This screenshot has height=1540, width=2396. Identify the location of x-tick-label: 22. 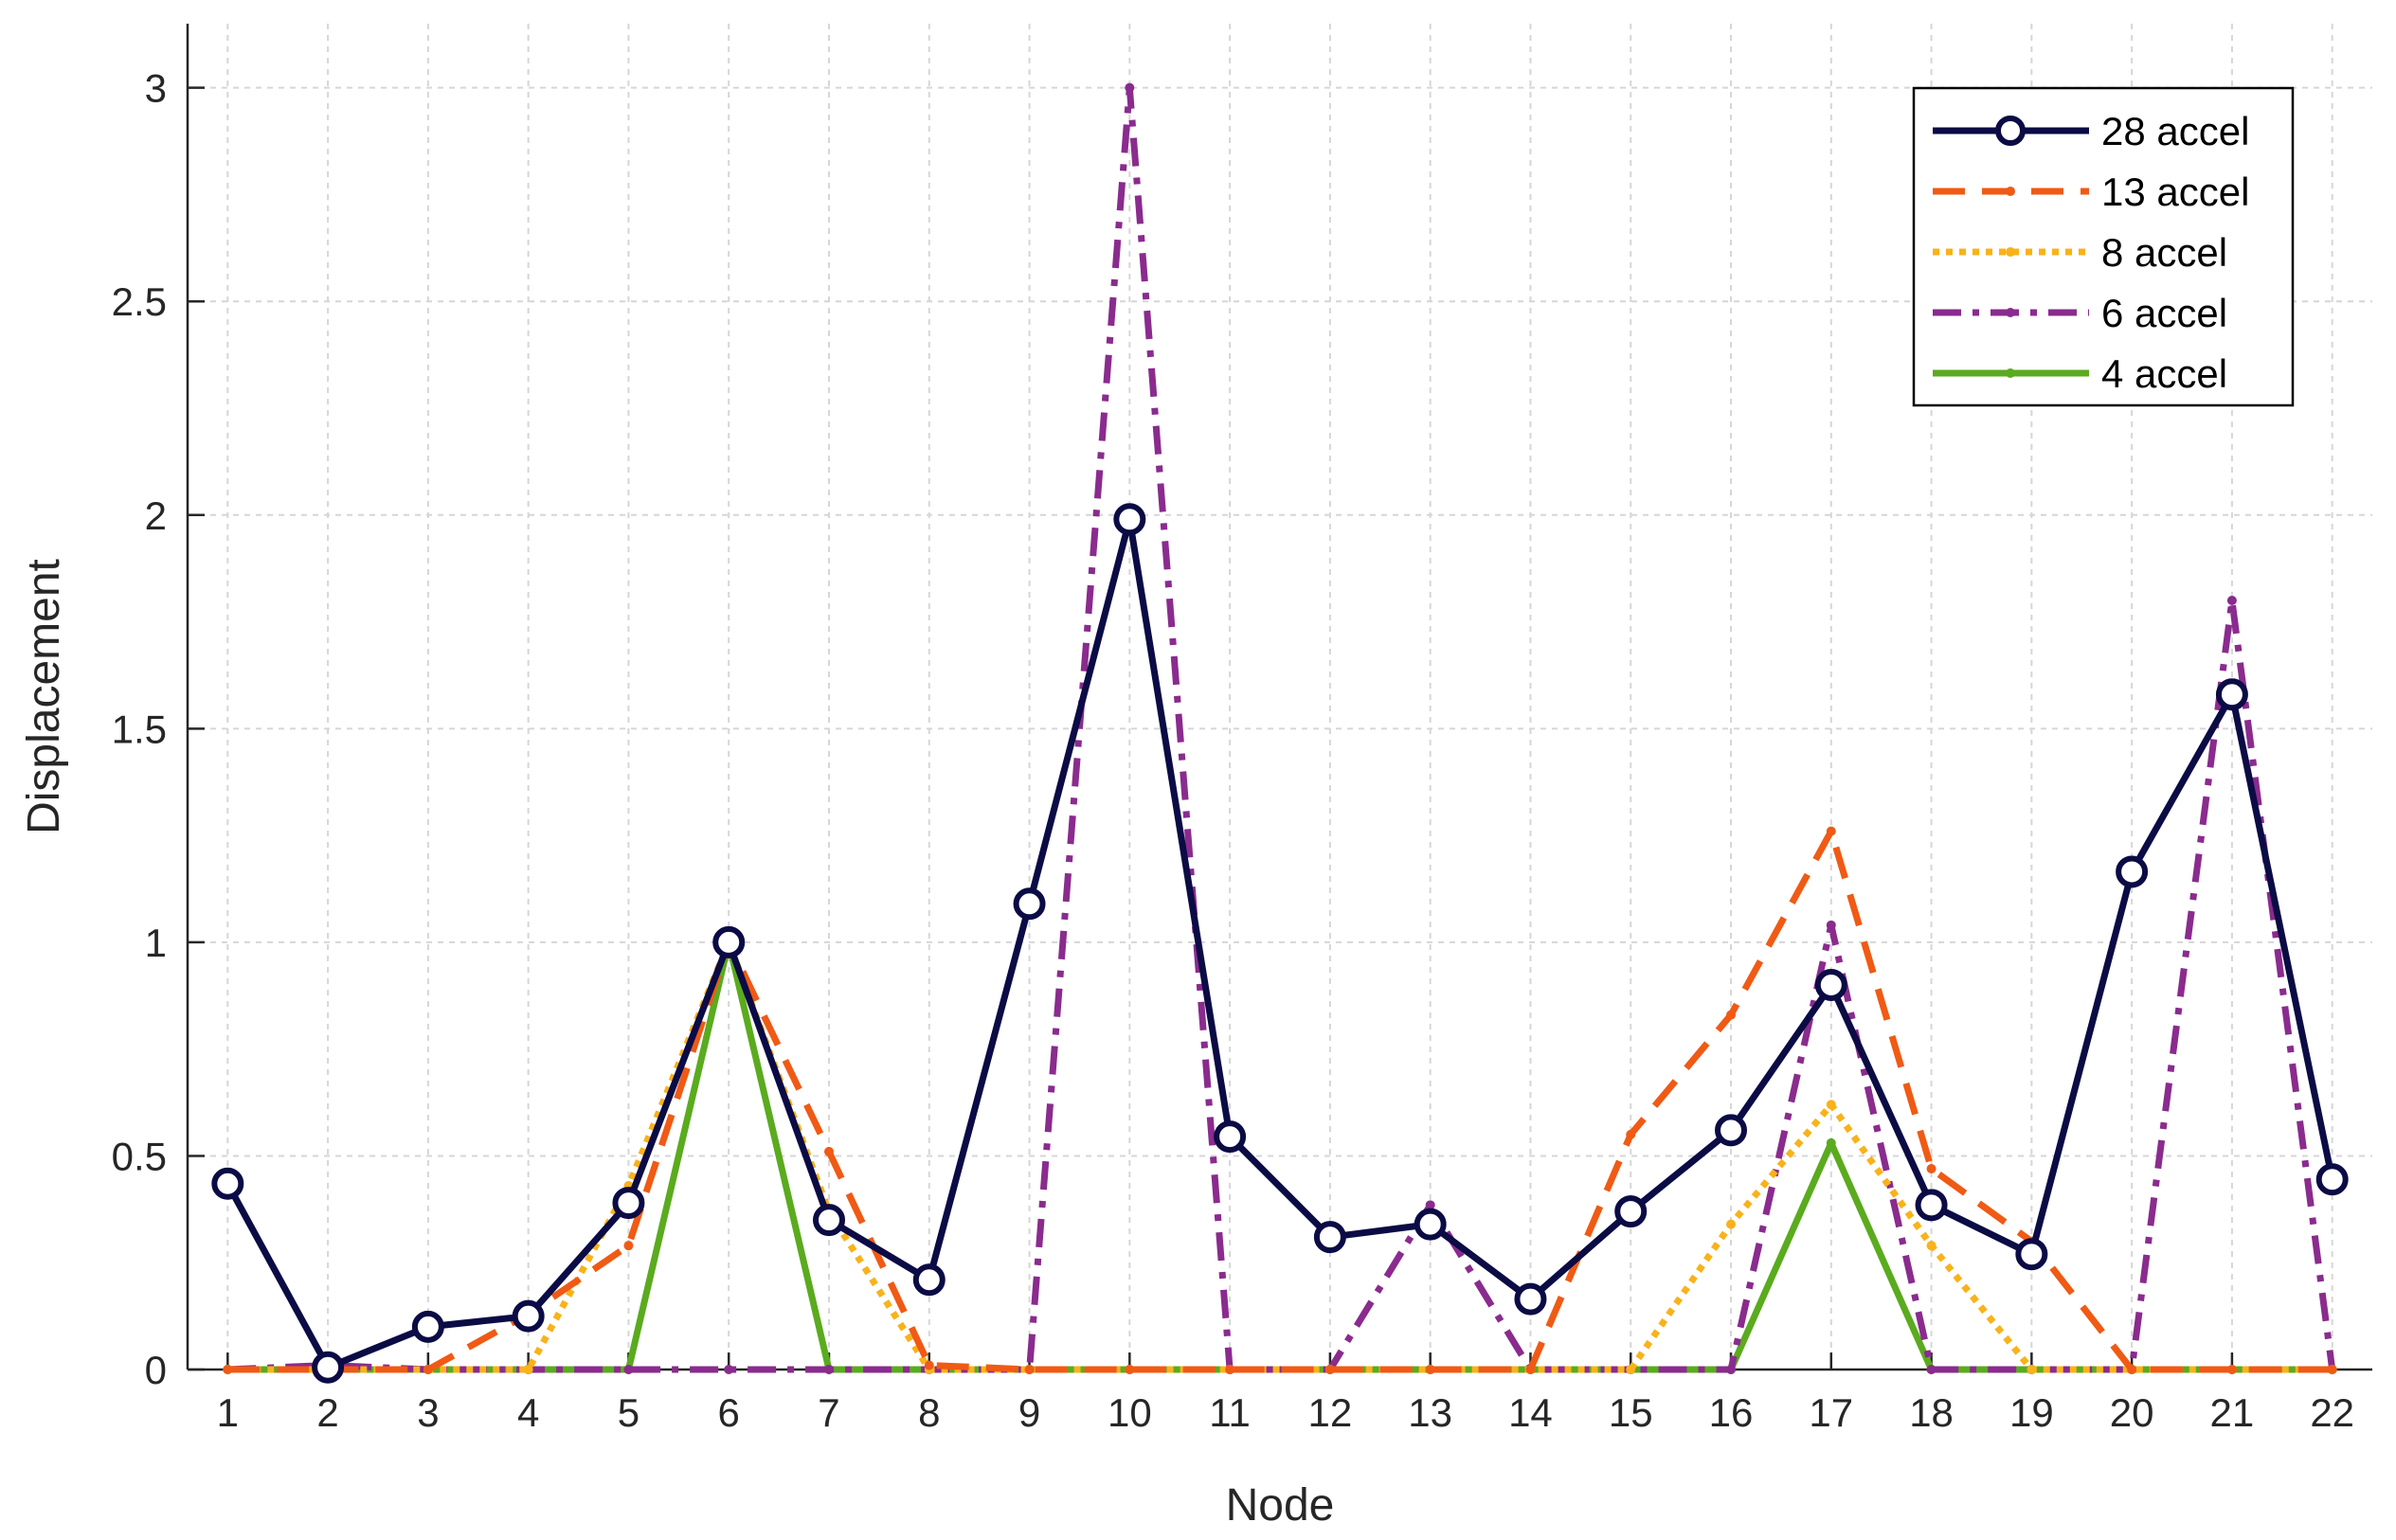
(2332, 1412).